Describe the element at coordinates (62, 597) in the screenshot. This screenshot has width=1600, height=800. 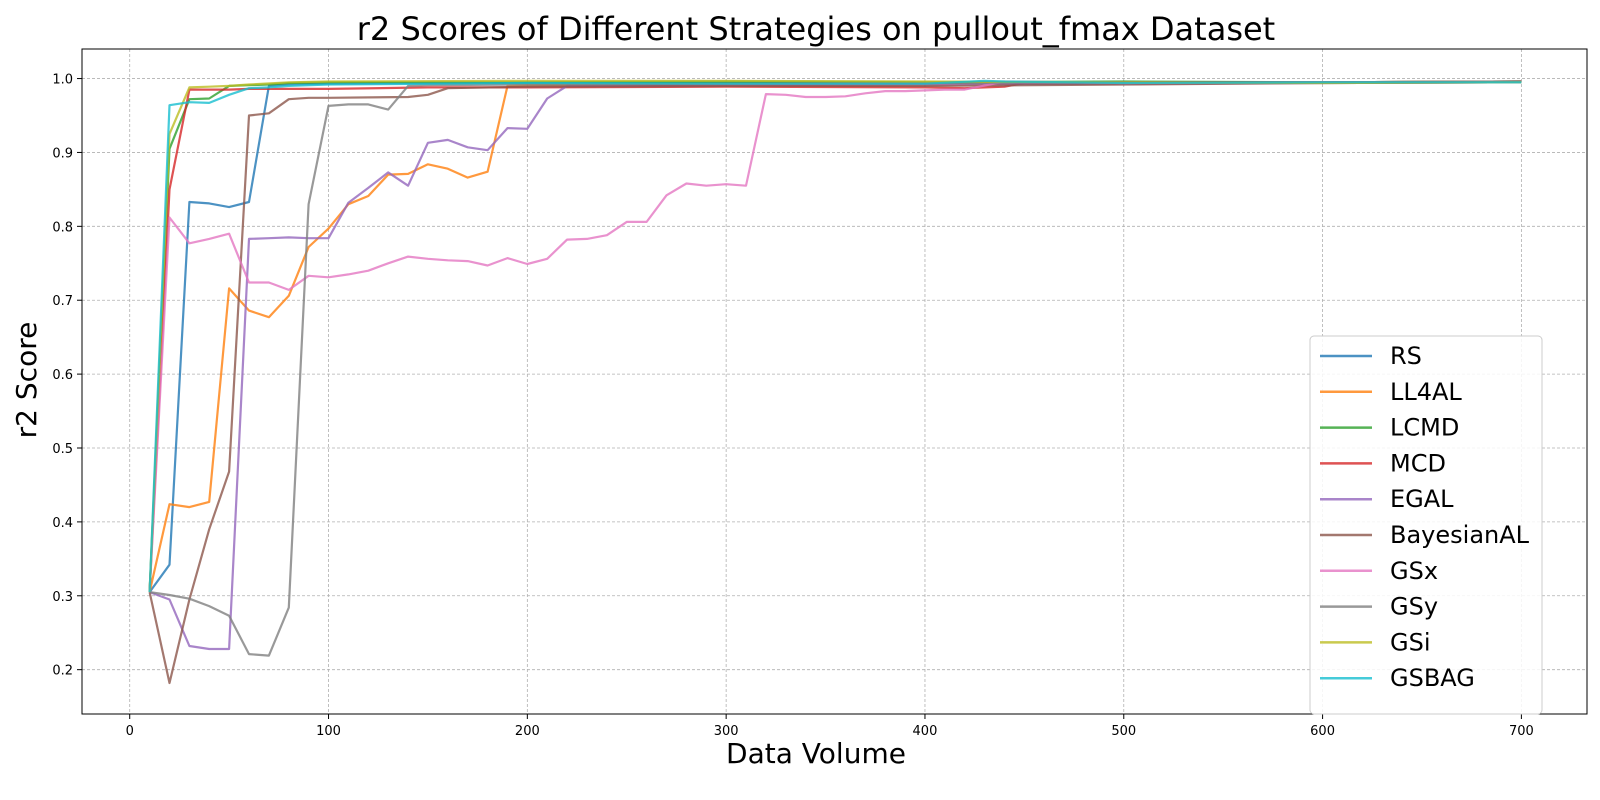
I see `y-tick-label: 0.3` at that location.